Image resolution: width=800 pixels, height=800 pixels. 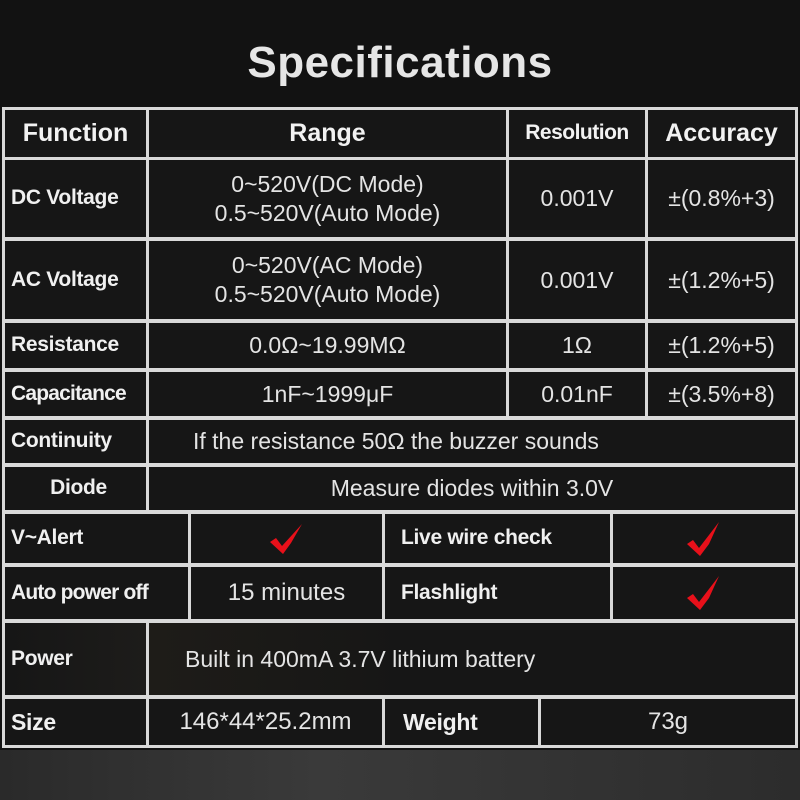 What do you see at coordinates (497, 593) in the screenshot?
I see `label-flashlight: Flashlight` at bounding box center [497, 593].